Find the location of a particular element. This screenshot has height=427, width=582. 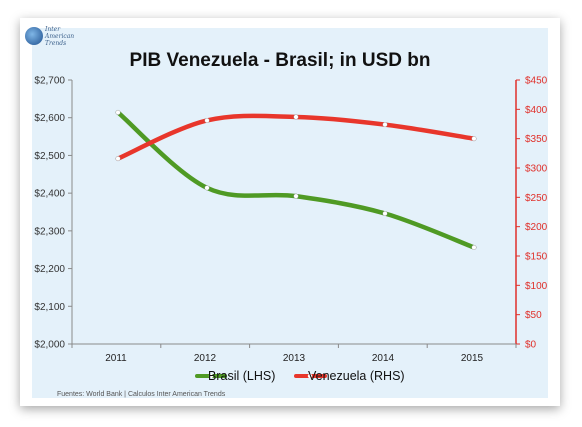

logo-line-1: Inter is located at coordinates (53, 29).